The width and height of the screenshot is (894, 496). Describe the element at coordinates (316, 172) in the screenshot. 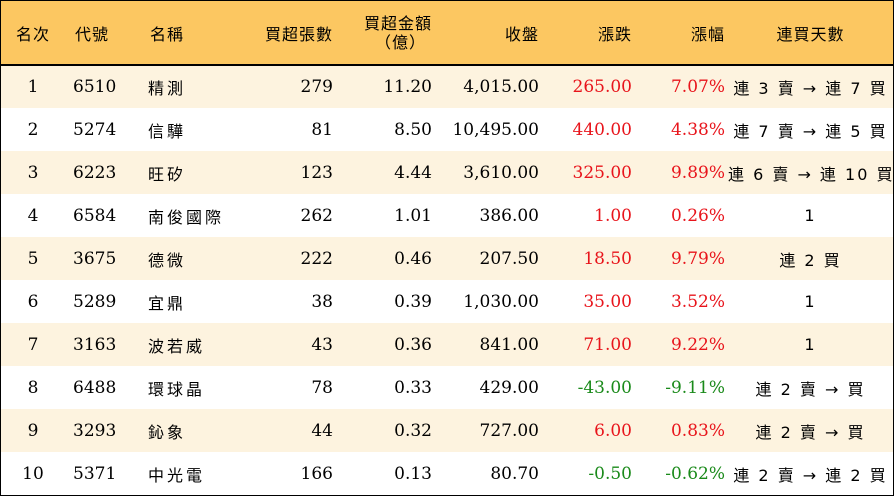

I see `volume-cell: 123` at that location.